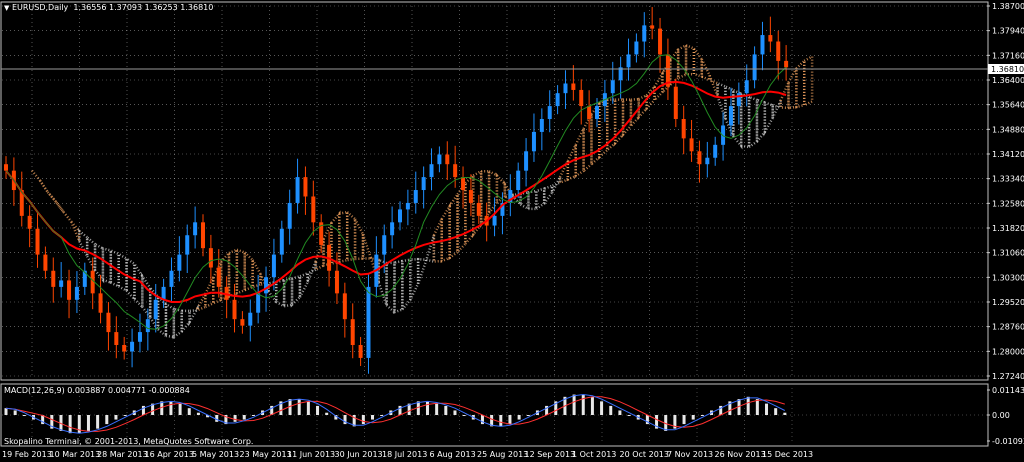 The width and height of the screenshot is (1024, 462). Describe the element at coordinates (1008, 327) in the screenshot. I see `price-tick-label: 1.28760` at that location.